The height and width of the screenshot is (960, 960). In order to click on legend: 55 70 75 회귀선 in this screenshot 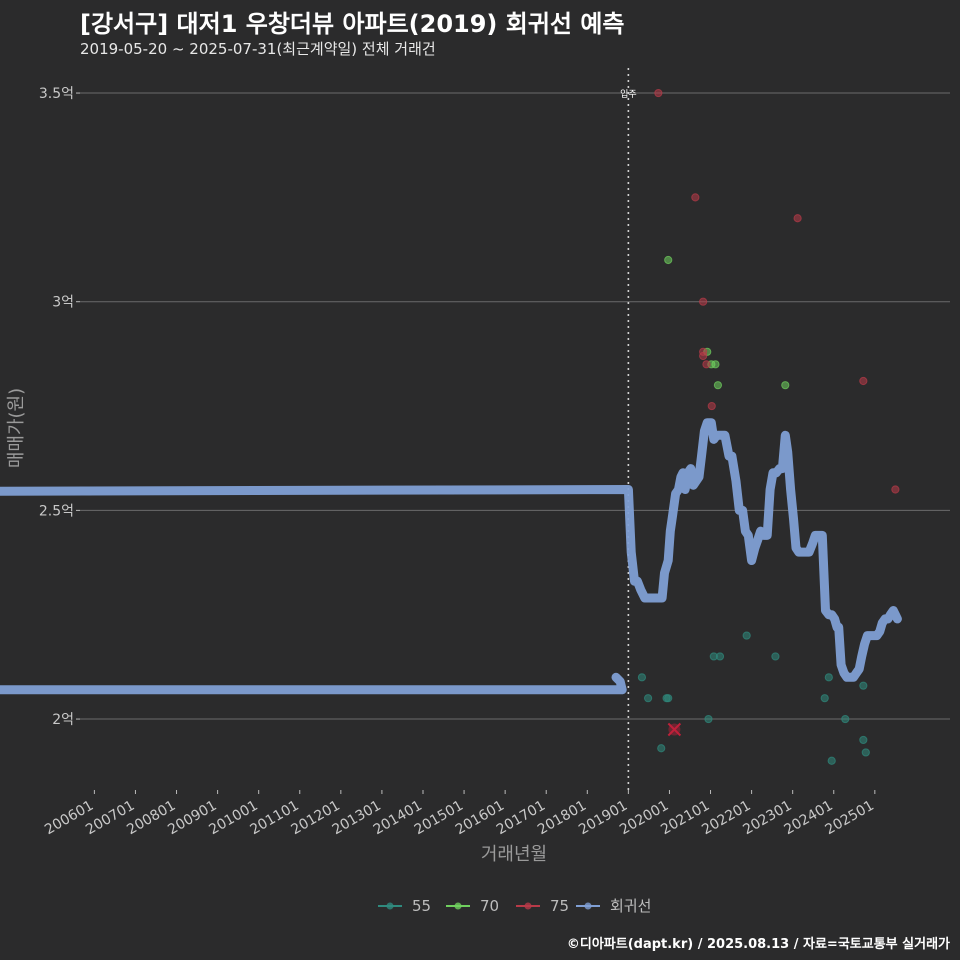, I will do `click(514, 906)`.